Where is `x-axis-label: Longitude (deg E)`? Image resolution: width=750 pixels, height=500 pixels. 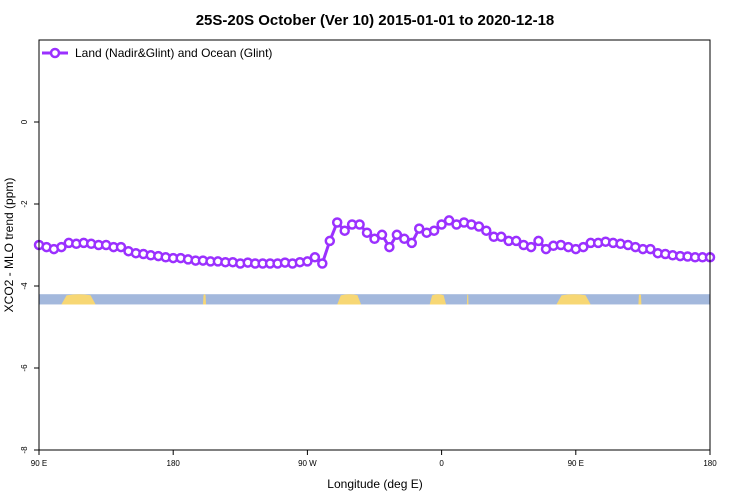
x-axis-label: Longitude (deg E) is located at coordinates (374, 484).